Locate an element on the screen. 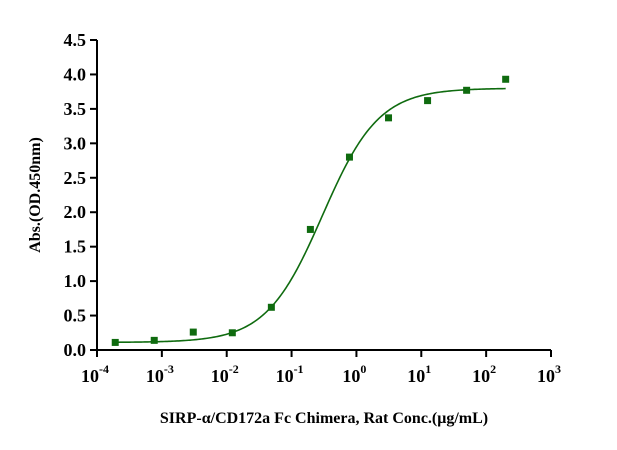 The height and width of the screenshot is (450, 617). x-tick-label: 10⁻⁴ is located at coordinates (95, 374).